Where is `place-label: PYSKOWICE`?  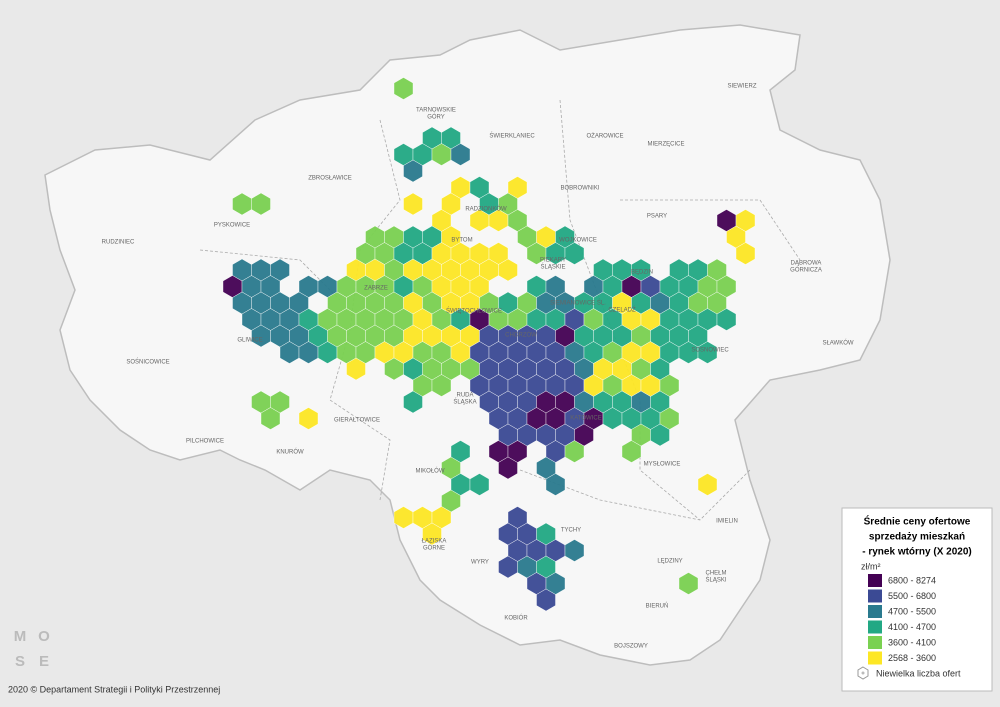
place-label: PYSKOWICE is located at coordinates (232, 226).